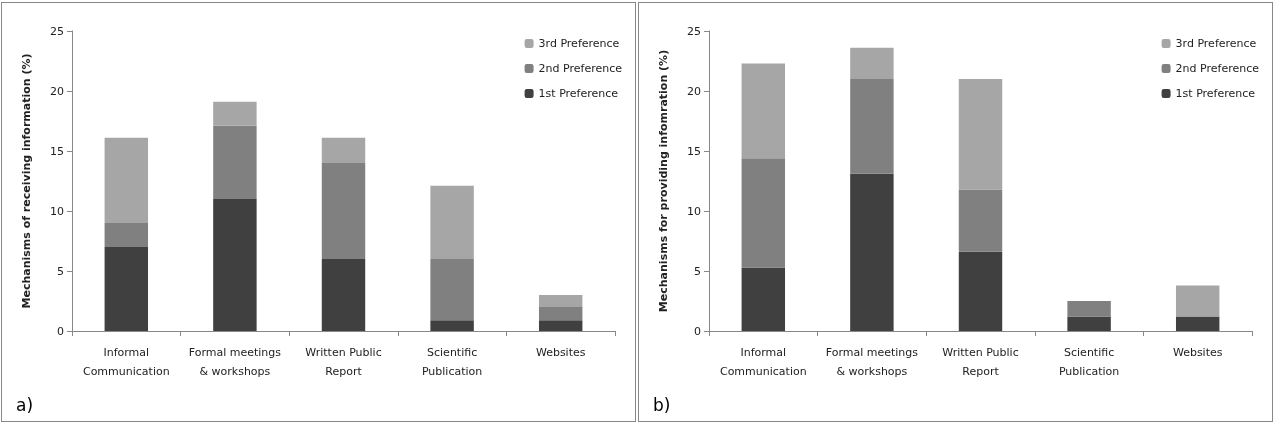  Describe the element at coordinates (25, 404) in the screenshot. I see `text: a)` at that location.